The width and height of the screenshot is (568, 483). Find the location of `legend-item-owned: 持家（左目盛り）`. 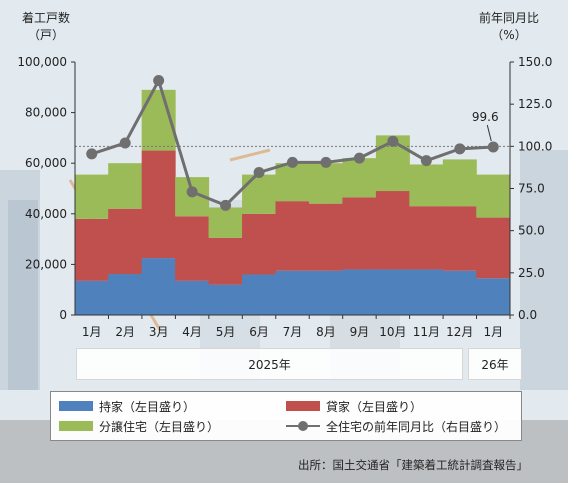

legend-item-owned: 持家（左目盛り） is located at coordinates (172, 406).